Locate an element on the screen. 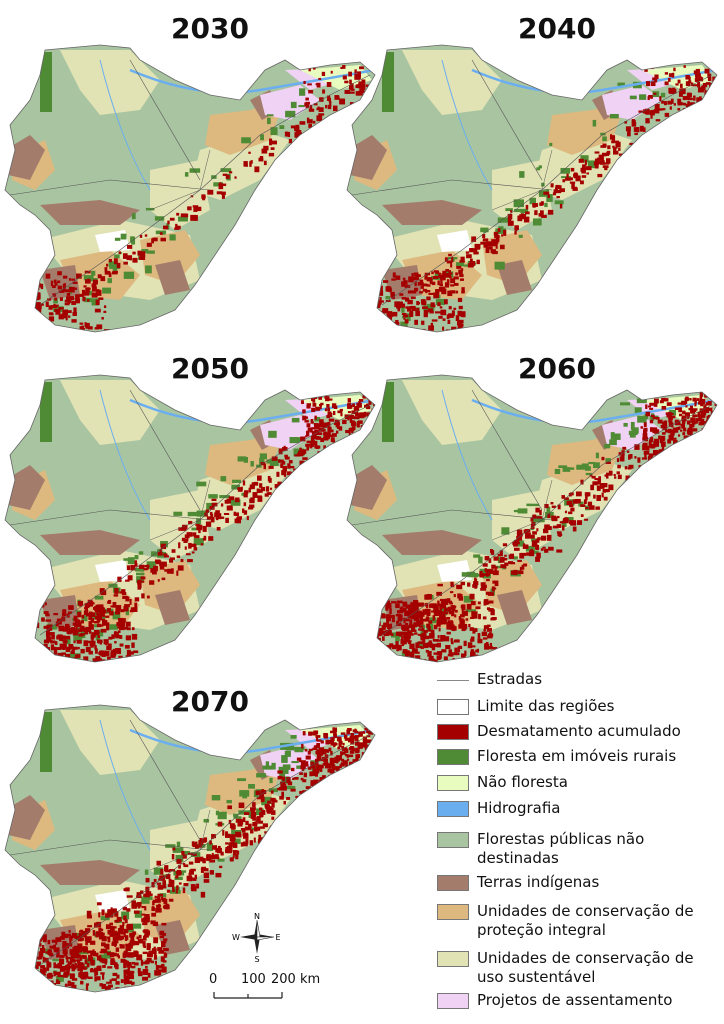 The image size is (724, 1024). compass-s: S is located at coordinates (256, 958).